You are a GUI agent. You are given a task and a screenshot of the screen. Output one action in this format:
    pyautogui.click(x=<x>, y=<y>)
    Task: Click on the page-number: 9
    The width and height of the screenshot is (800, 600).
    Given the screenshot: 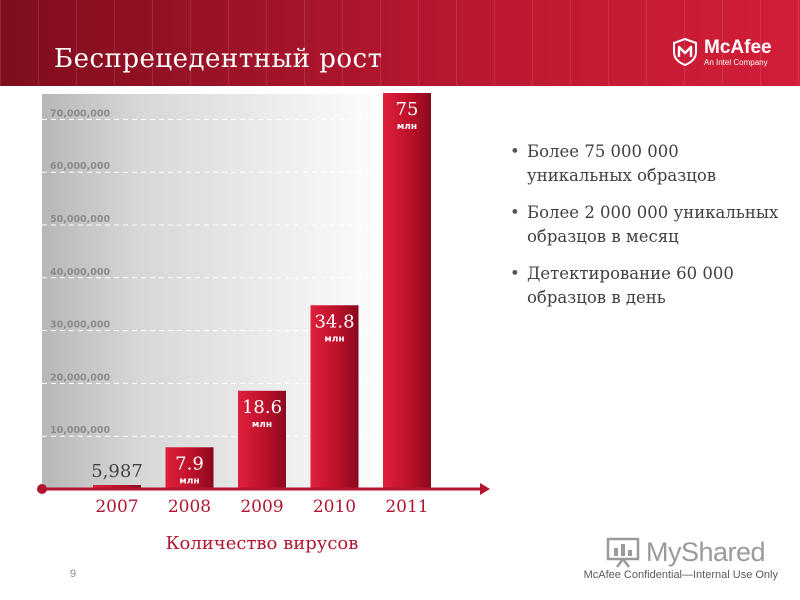 What is the action you would take?
    pyautogui.click(x=73, y=574)
    